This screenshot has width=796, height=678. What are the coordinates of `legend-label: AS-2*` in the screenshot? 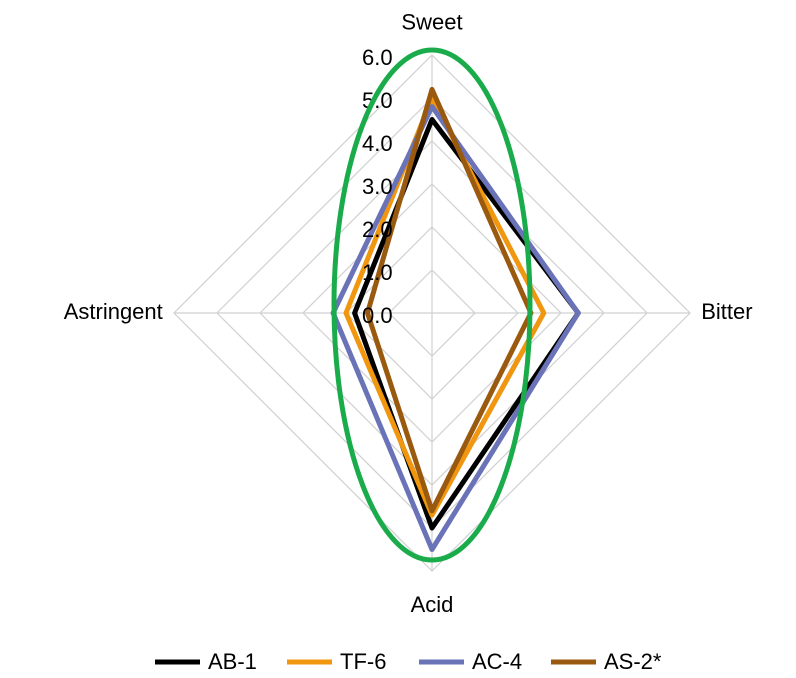 It's located at (633, 661).